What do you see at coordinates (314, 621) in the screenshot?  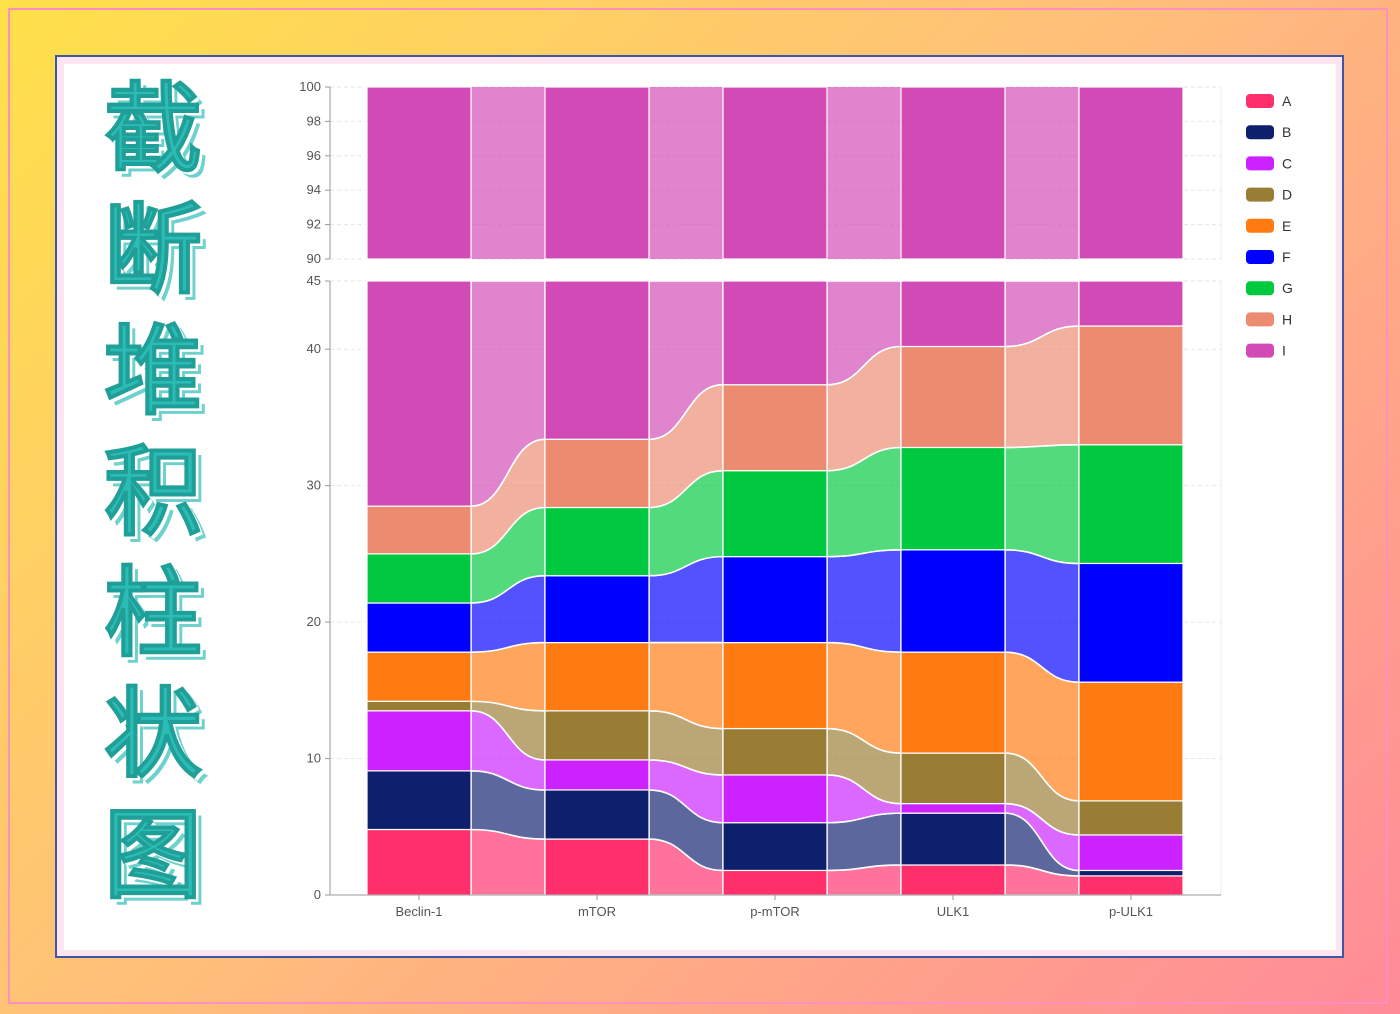 I see `y-tick-label: 20` at bounding box center [314, 621].